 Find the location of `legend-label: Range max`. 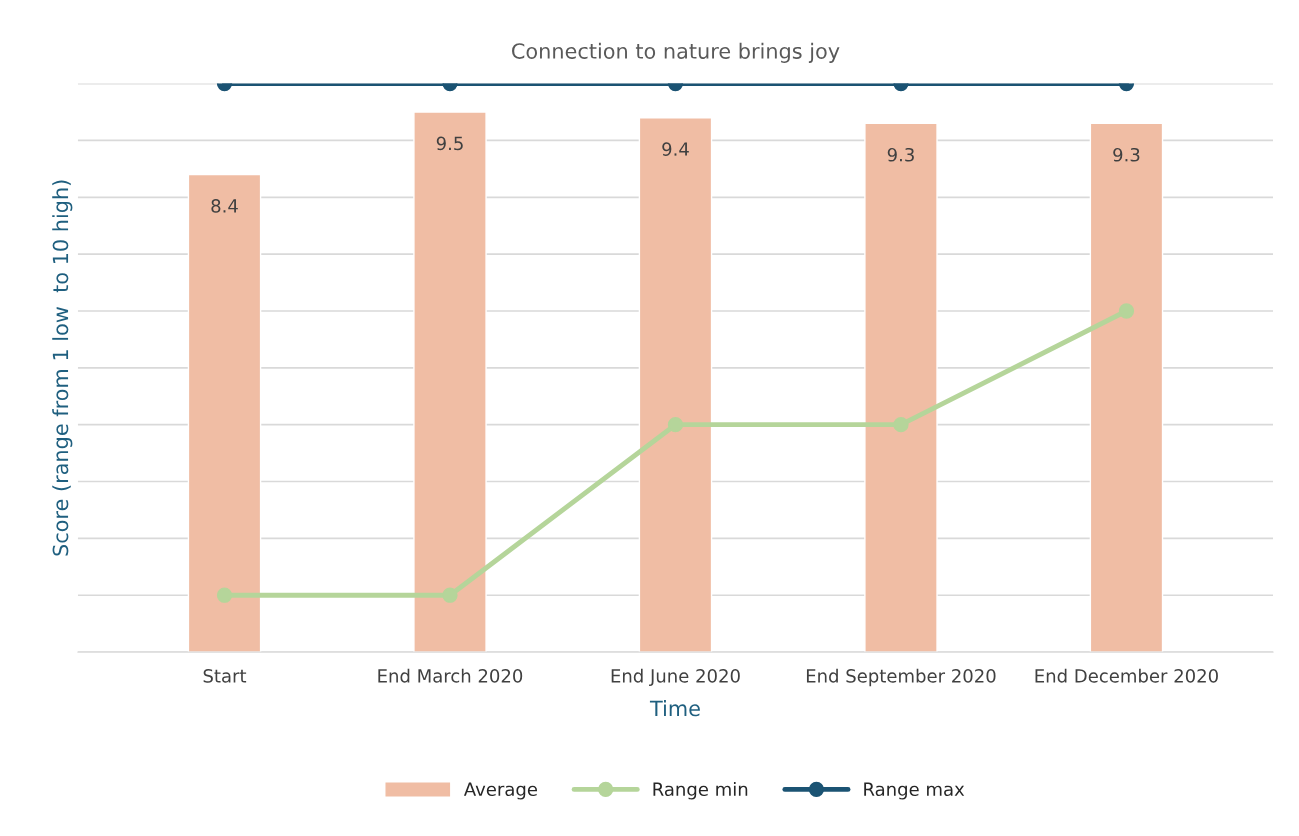

legend-label: Range max is located at coordinates (914, 791).